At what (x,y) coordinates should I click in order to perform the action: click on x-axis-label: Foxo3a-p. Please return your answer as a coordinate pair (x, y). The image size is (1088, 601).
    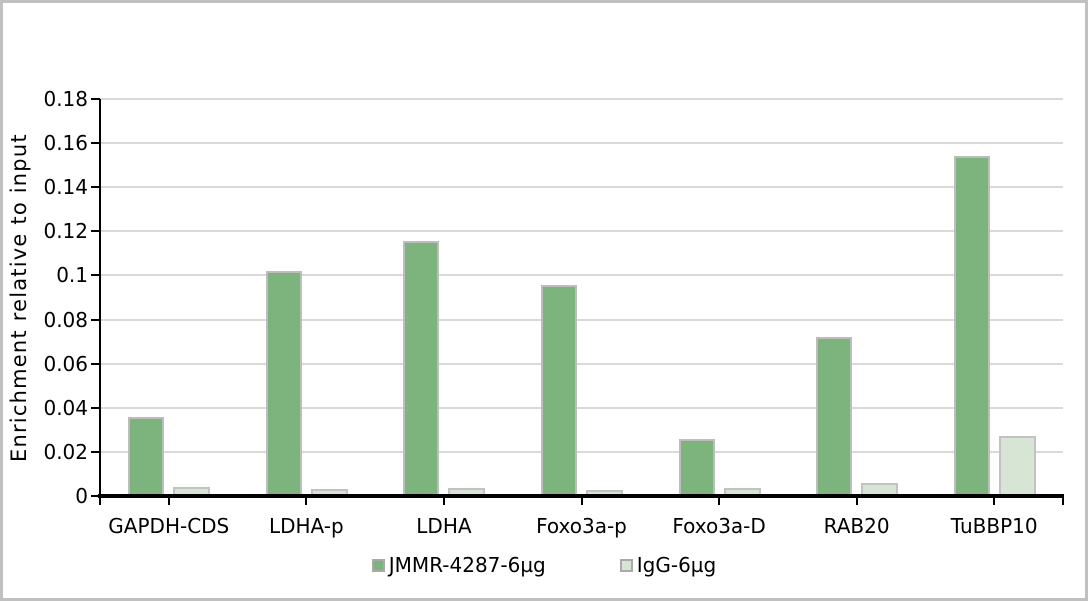
    Looking at the image, I should click on (581, 526).